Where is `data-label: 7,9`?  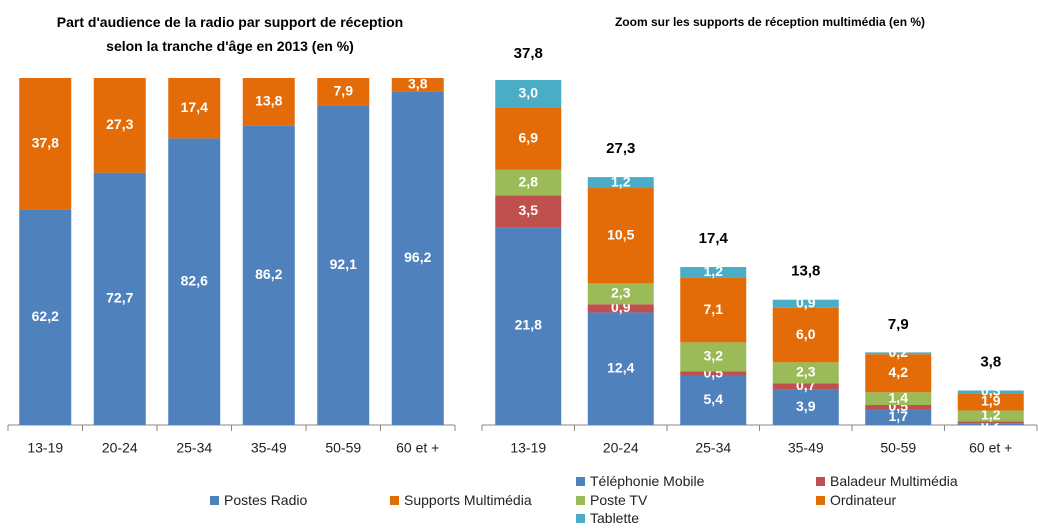 data-label: 7,9 is located at coordinates (344, 90).